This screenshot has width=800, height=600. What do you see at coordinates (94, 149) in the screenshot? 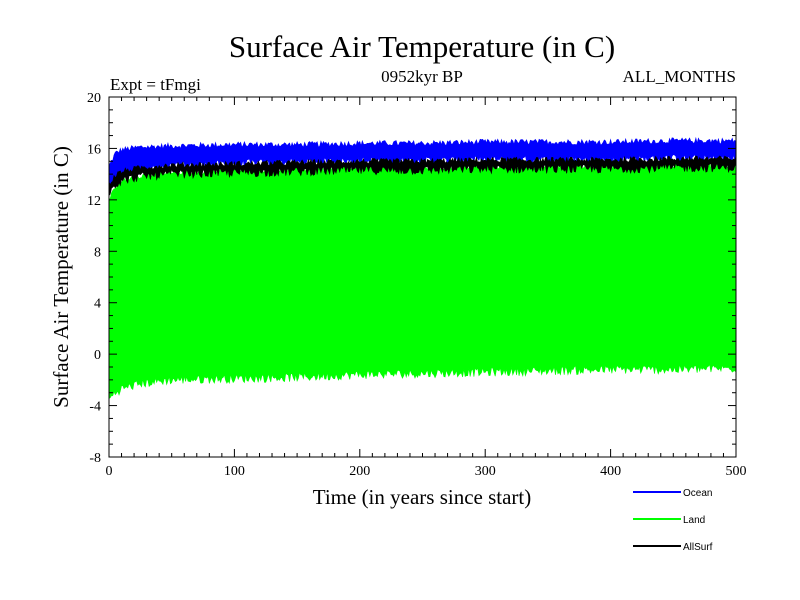
I see `y-tick-label: 16` at bounding box center [94, 149].